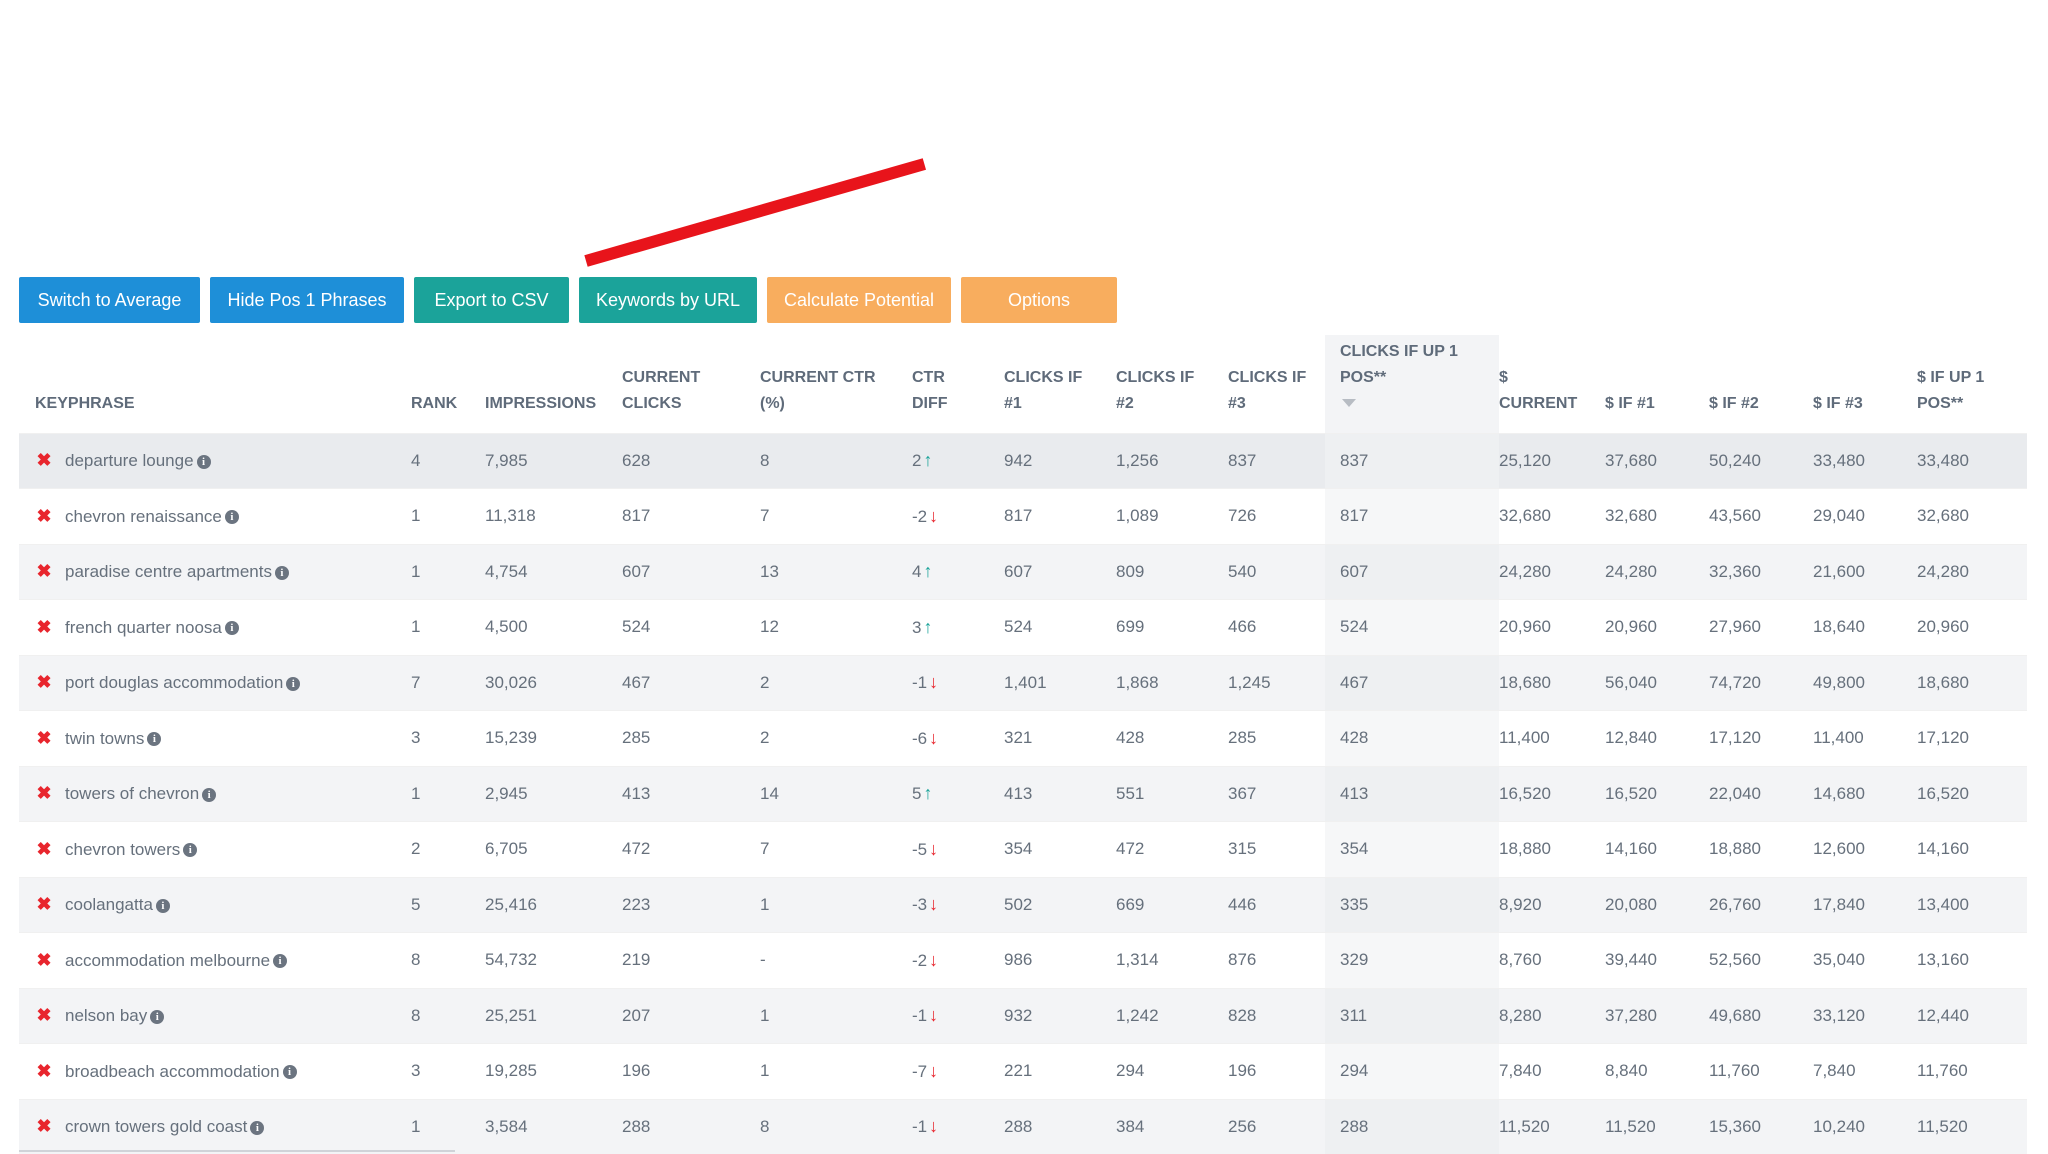 Image resolution: width=2048 pixels, height=1154 pixels. What do you see at coordinates (105, 738) in the screenshot?
I see `keyphrase-text: twin towns` at bounding box center [105, 738].